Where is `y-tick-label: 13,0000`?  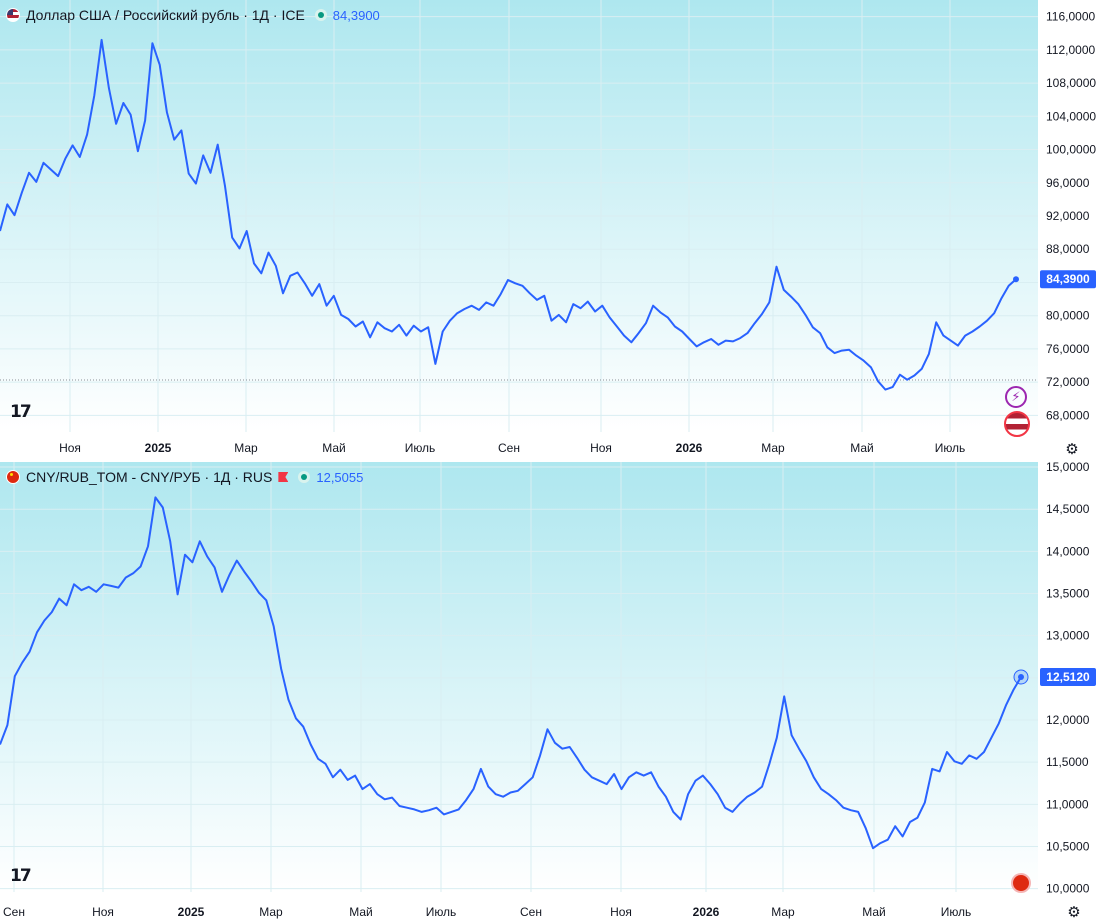 y-tick-label: 13,0000 is located at coordinates (1068, 636).